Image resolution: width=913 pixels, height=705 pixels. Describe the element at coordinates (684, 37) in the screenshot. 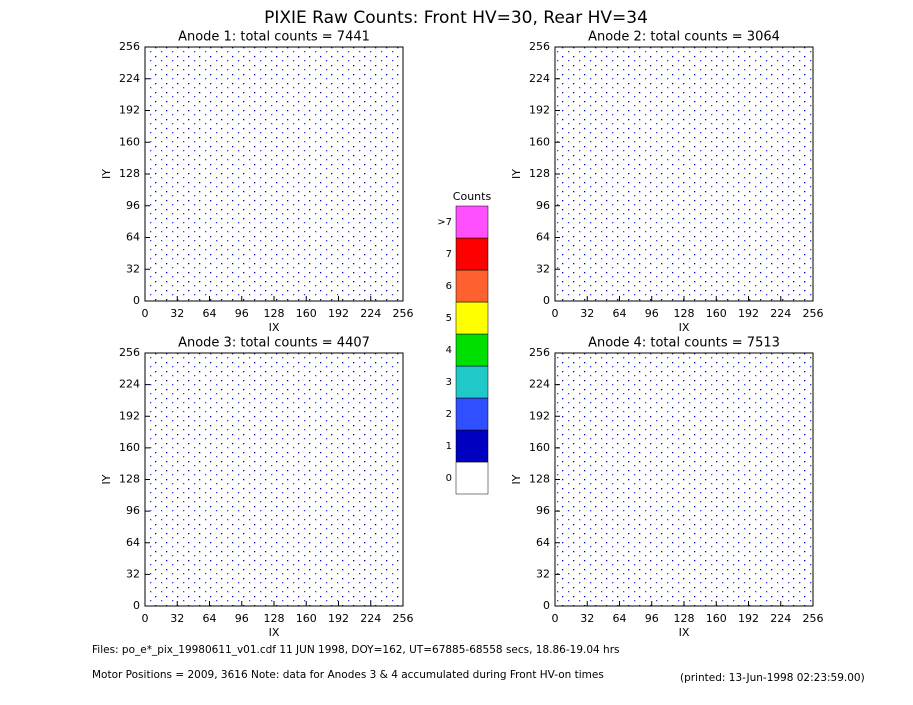

I see `panel-title: Anode 2: total counts = 3064` at that location.